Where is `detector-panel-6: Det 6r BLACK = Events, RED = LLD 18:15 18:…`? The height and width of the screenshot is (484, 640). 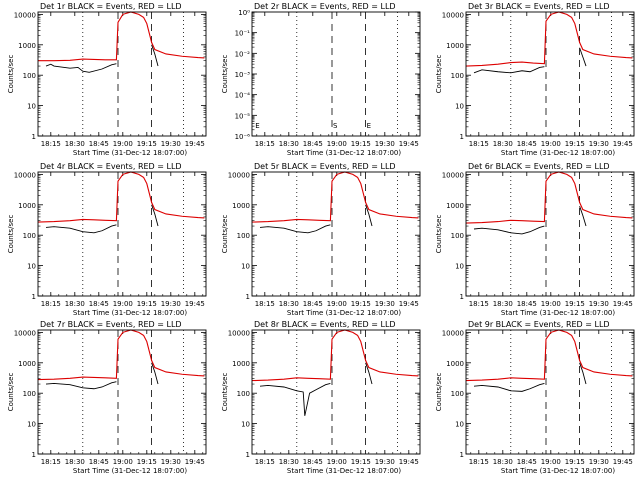
detector-panel-6: Det 6r BLACK = Events, RED = LLD 18:15 18:… is located at coordinates (535, 239).